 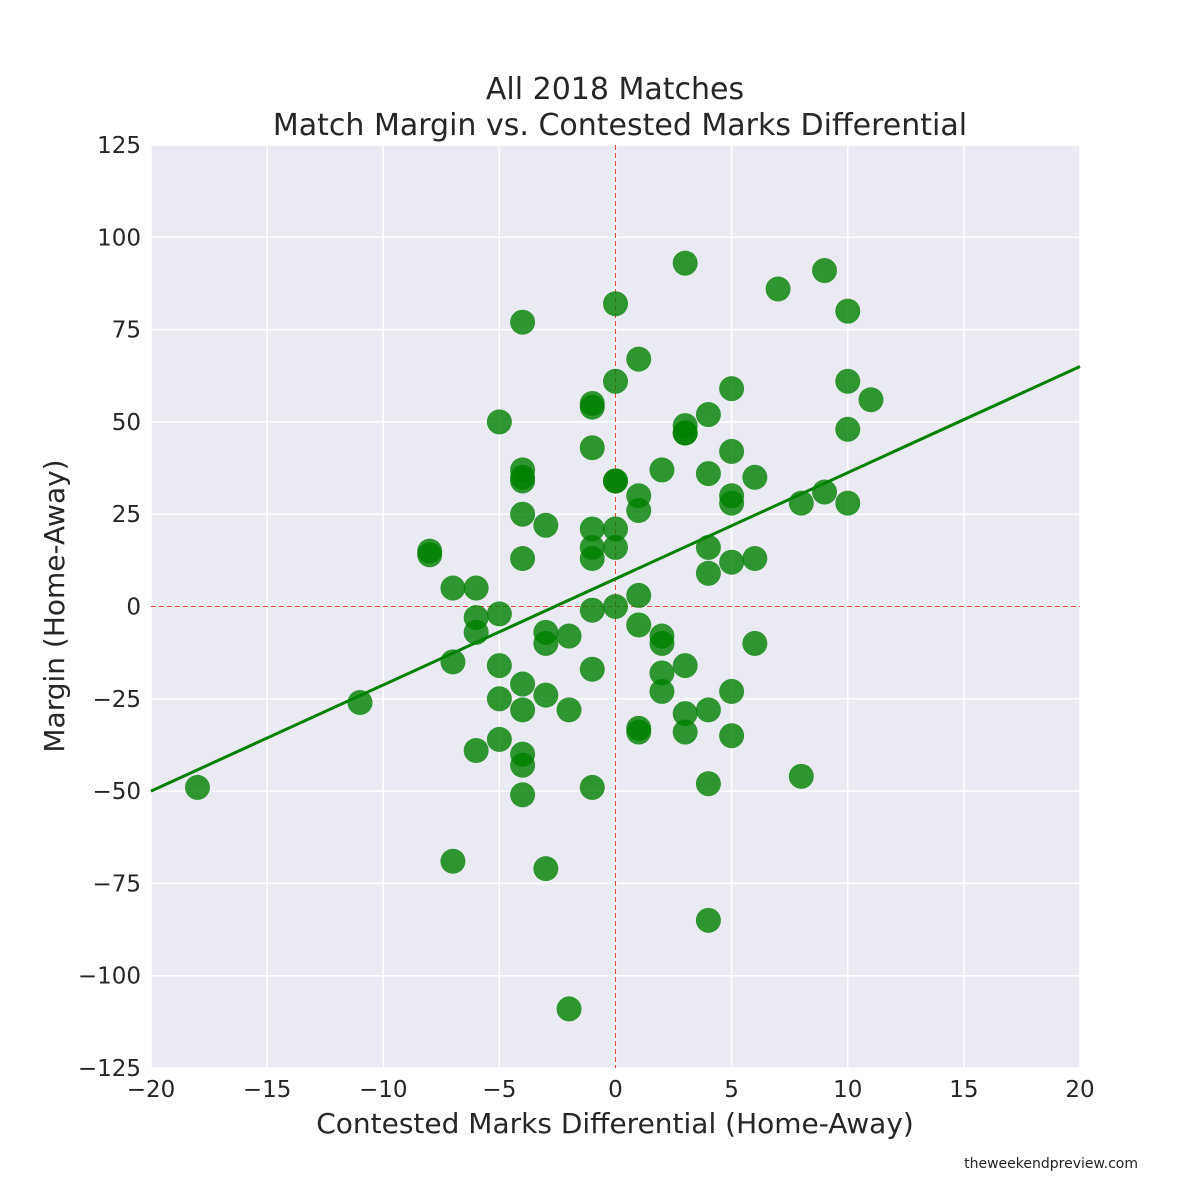 I want to click on x-tick-label: 0, so click(x=615, y=1090).